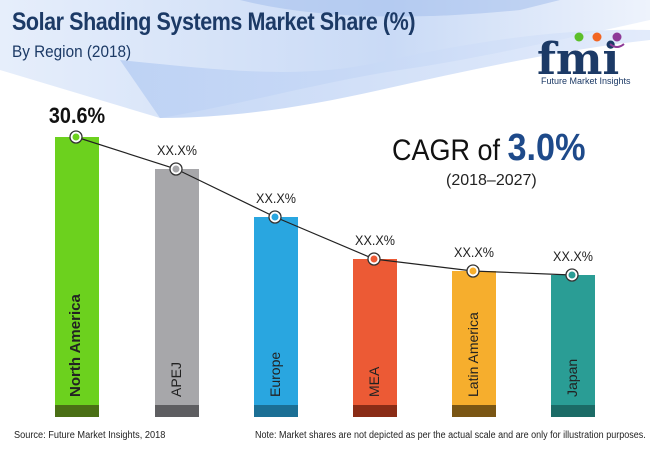 The width and height of the screenshot is (650, 450). Describe the element at coordinates (474, 344) in the screenshot. I see `bar-latin-america: Latin America` at that location.